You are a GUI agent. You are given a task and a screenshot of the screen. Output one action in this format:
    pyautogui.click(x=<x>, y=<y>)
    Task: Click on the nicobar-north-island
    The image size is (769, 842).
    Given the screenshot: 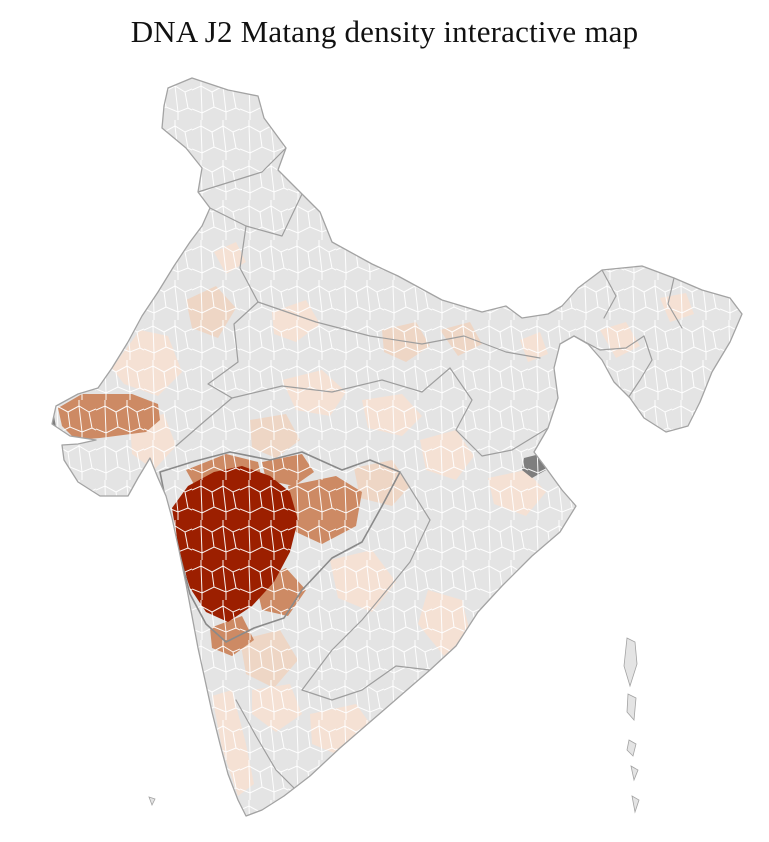 What is the action you would take?
    pyautogui.click(x=634, y=773)
    